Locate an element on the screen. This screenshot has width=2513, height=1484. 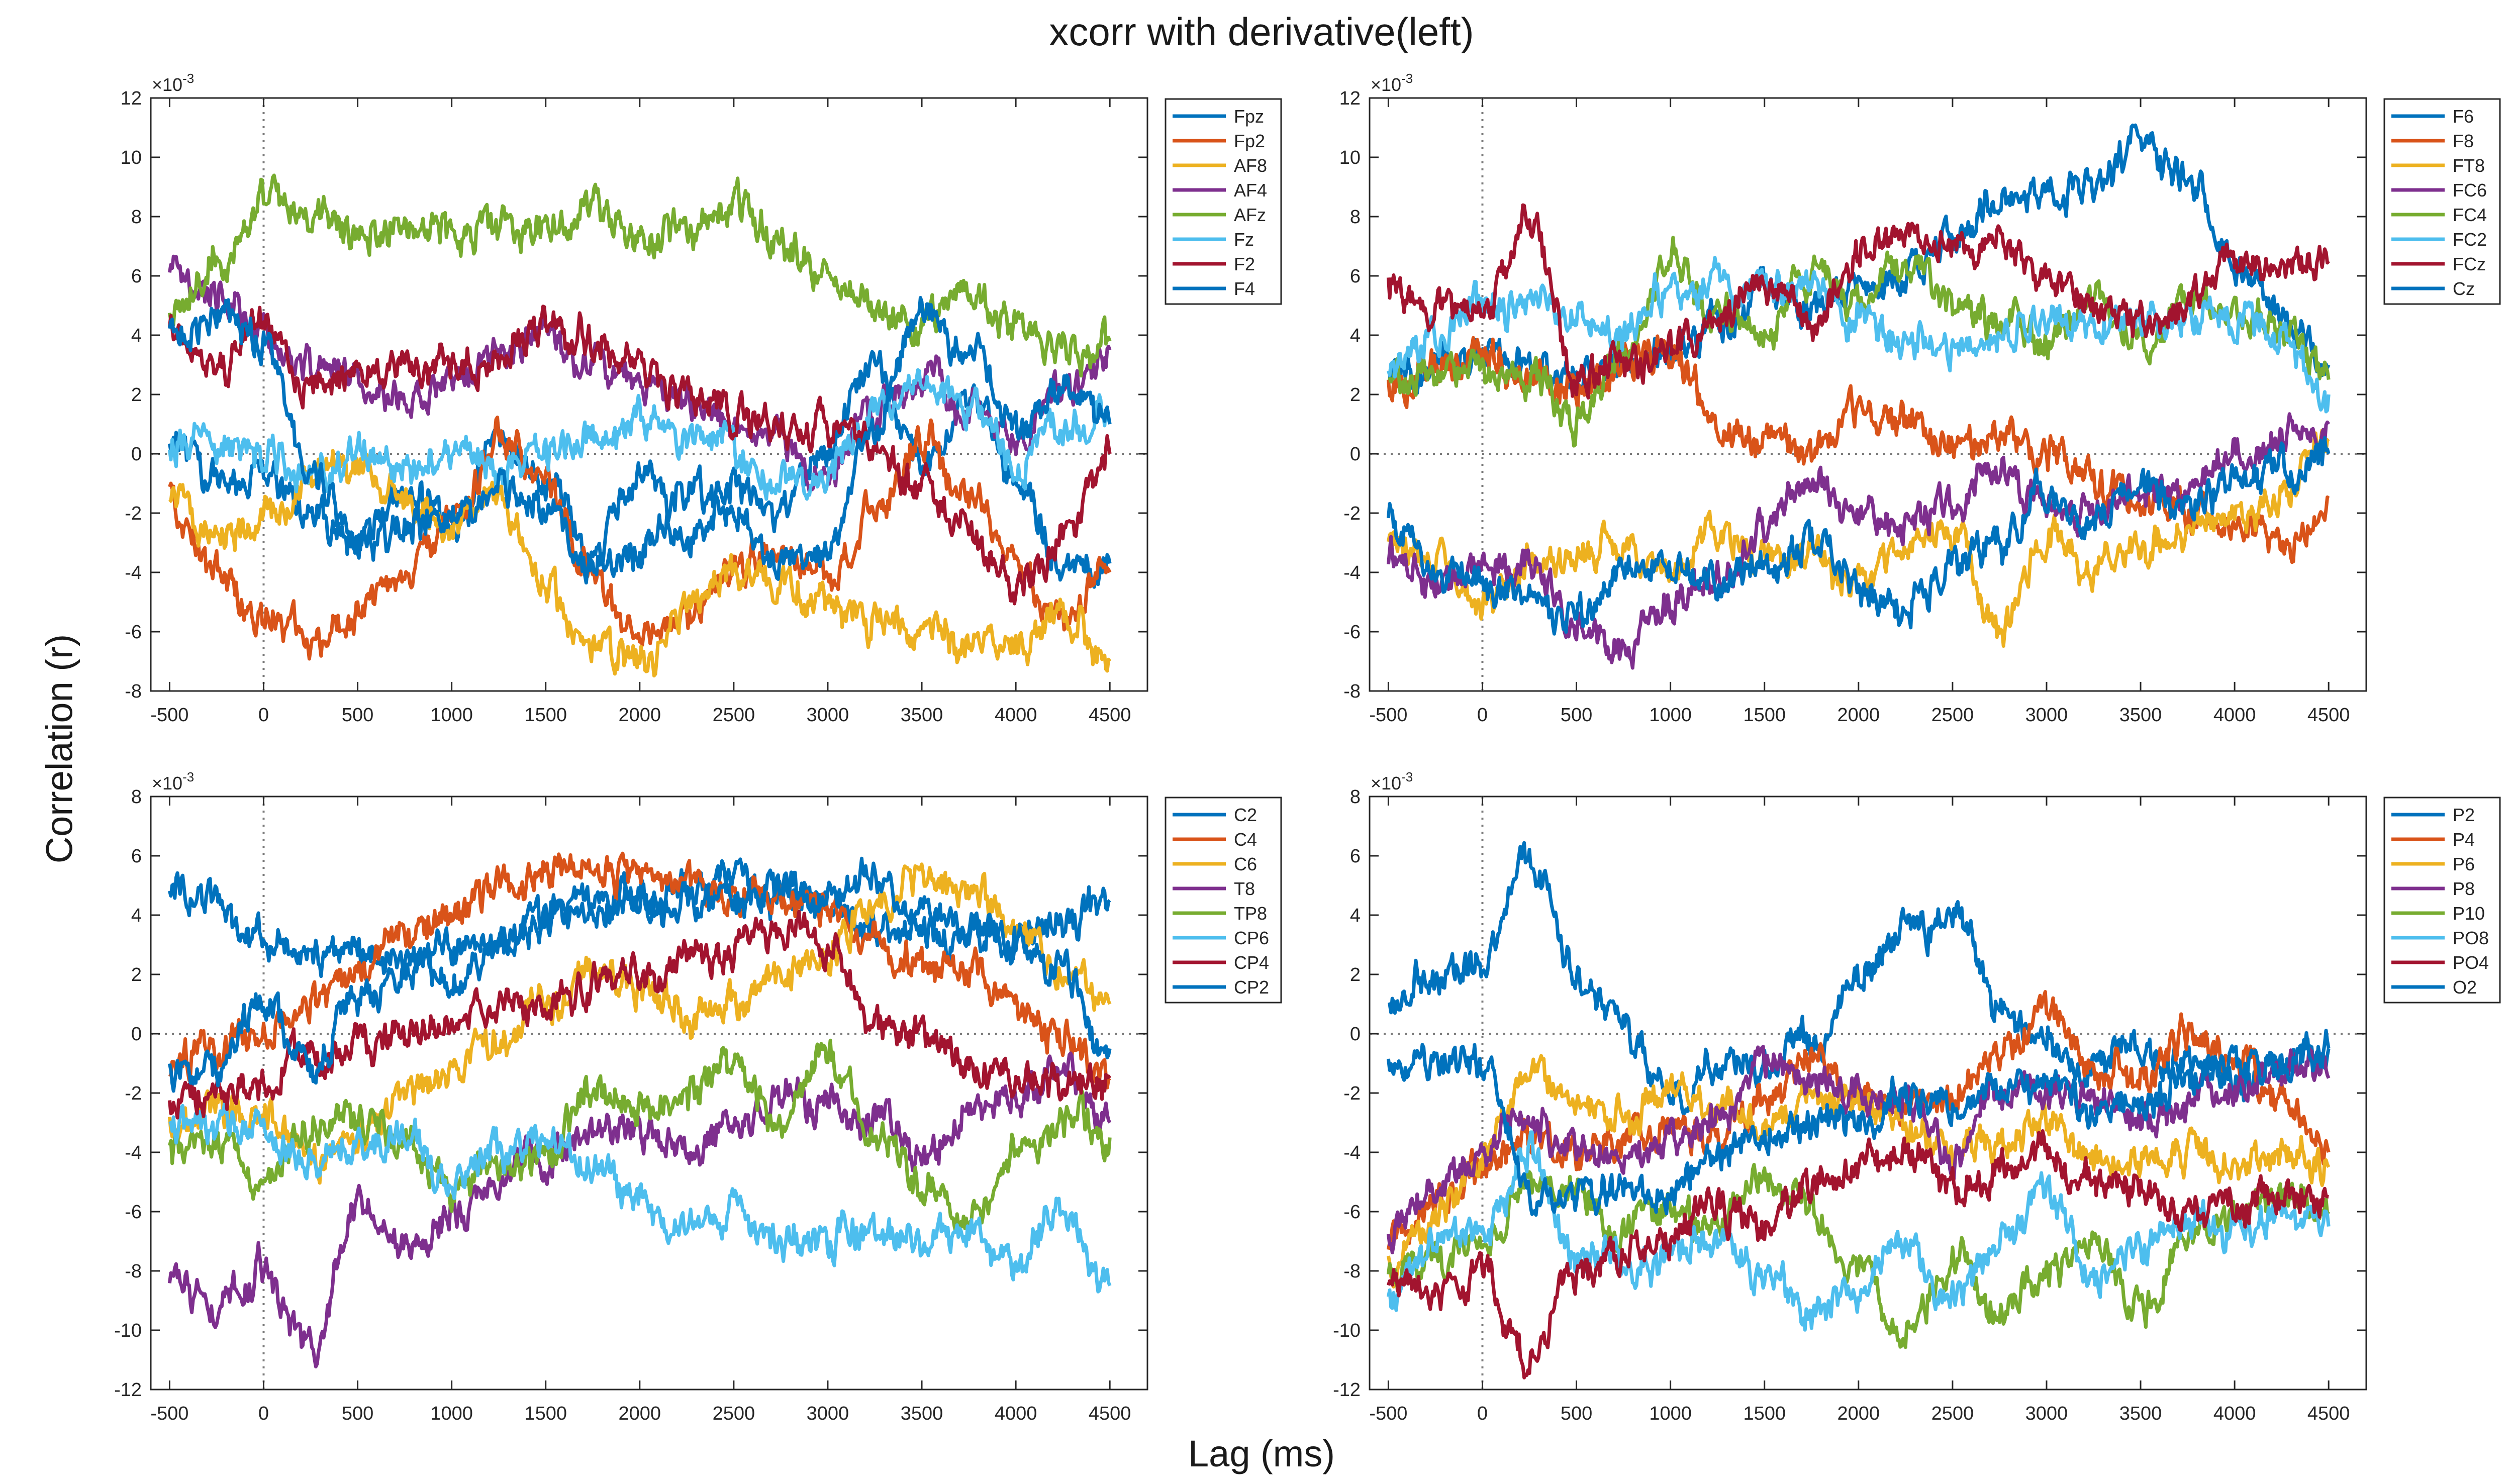
series-line-TP8 is located at coordinates (640, 1139).